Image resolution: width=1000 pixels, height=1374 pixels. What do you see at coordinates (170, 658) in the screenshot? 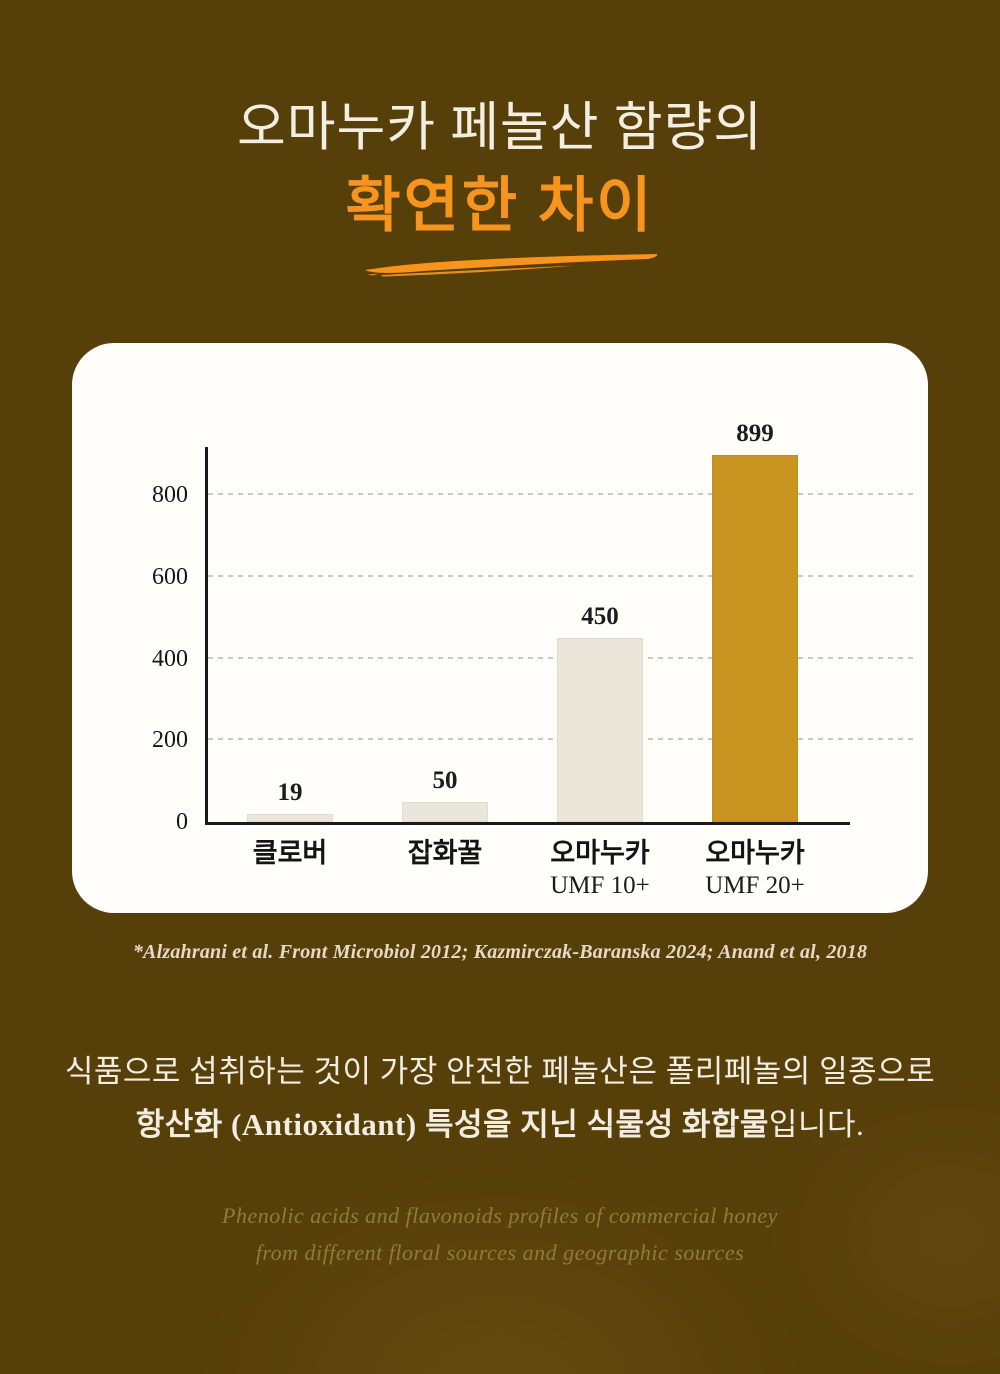
I see `y-axis-tick-400: 400` at bounding box center [170, 658].